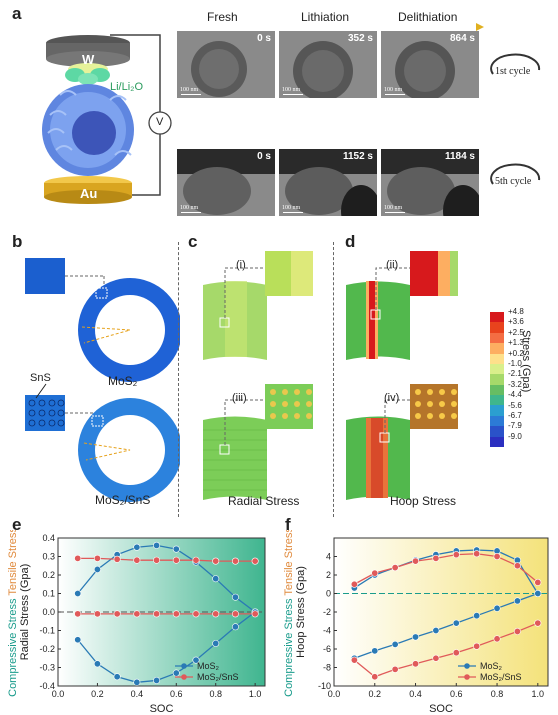 The image size is (558, 715). Describe the element at coordinates (515, 374) in the screenshot. I see `colorbar-tick-label: -2.1` at that location.